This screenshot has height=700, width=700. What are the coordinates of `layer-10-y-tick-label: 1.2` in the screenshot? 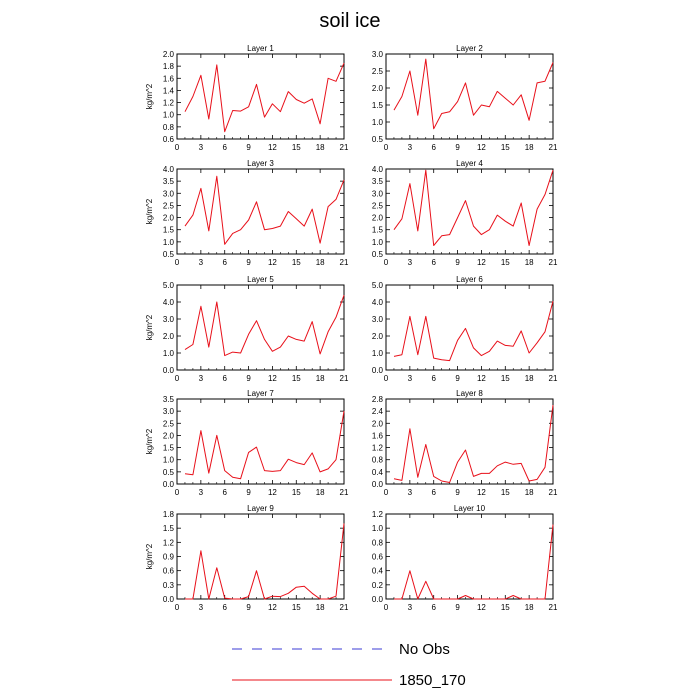 It's located at (378, 514).